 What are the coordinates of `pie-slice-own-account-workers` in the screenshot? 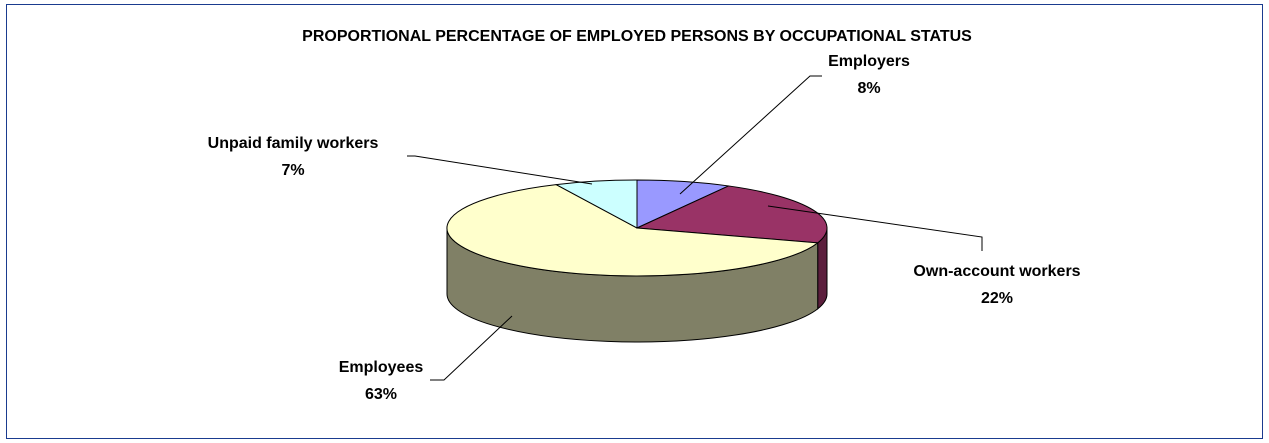 It's located at (732, 214).